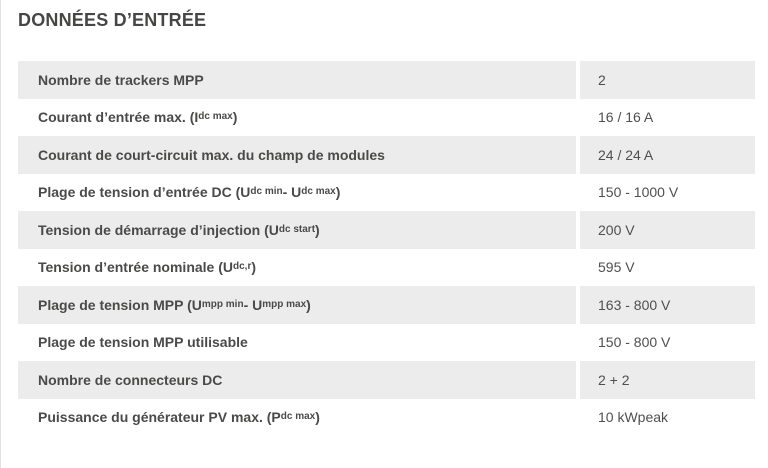 The width and height of the screenshot is (768, 468). Describe the element at coordinates (634, 342) in the screenshot. I see `spec-row-value: 150 - 800 V` at that location.